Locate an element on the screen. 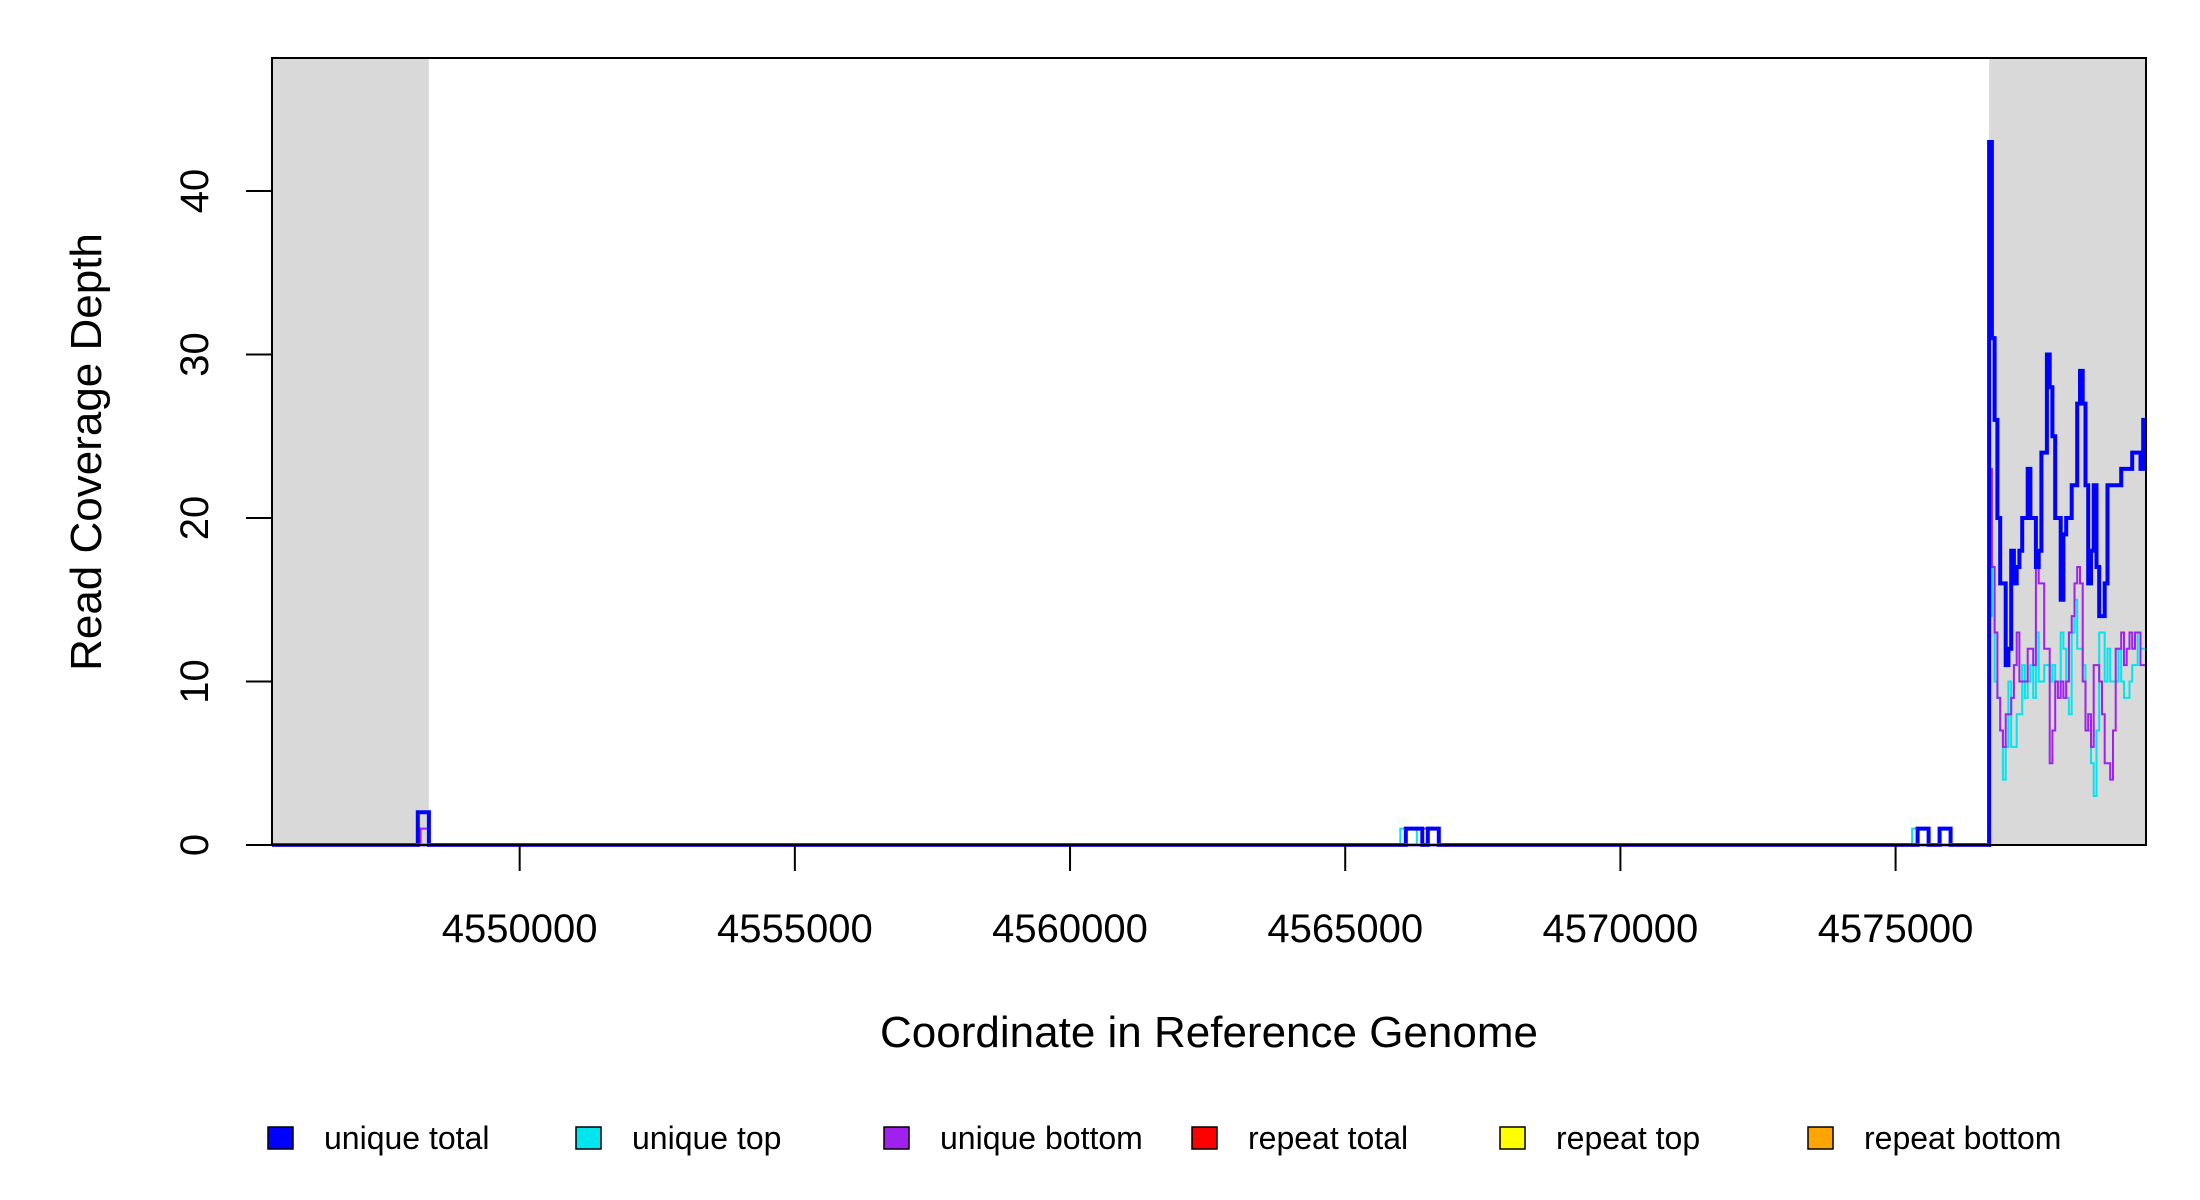  y-axis-title: Read Coverage Depth is located at coordinates (86, 452).